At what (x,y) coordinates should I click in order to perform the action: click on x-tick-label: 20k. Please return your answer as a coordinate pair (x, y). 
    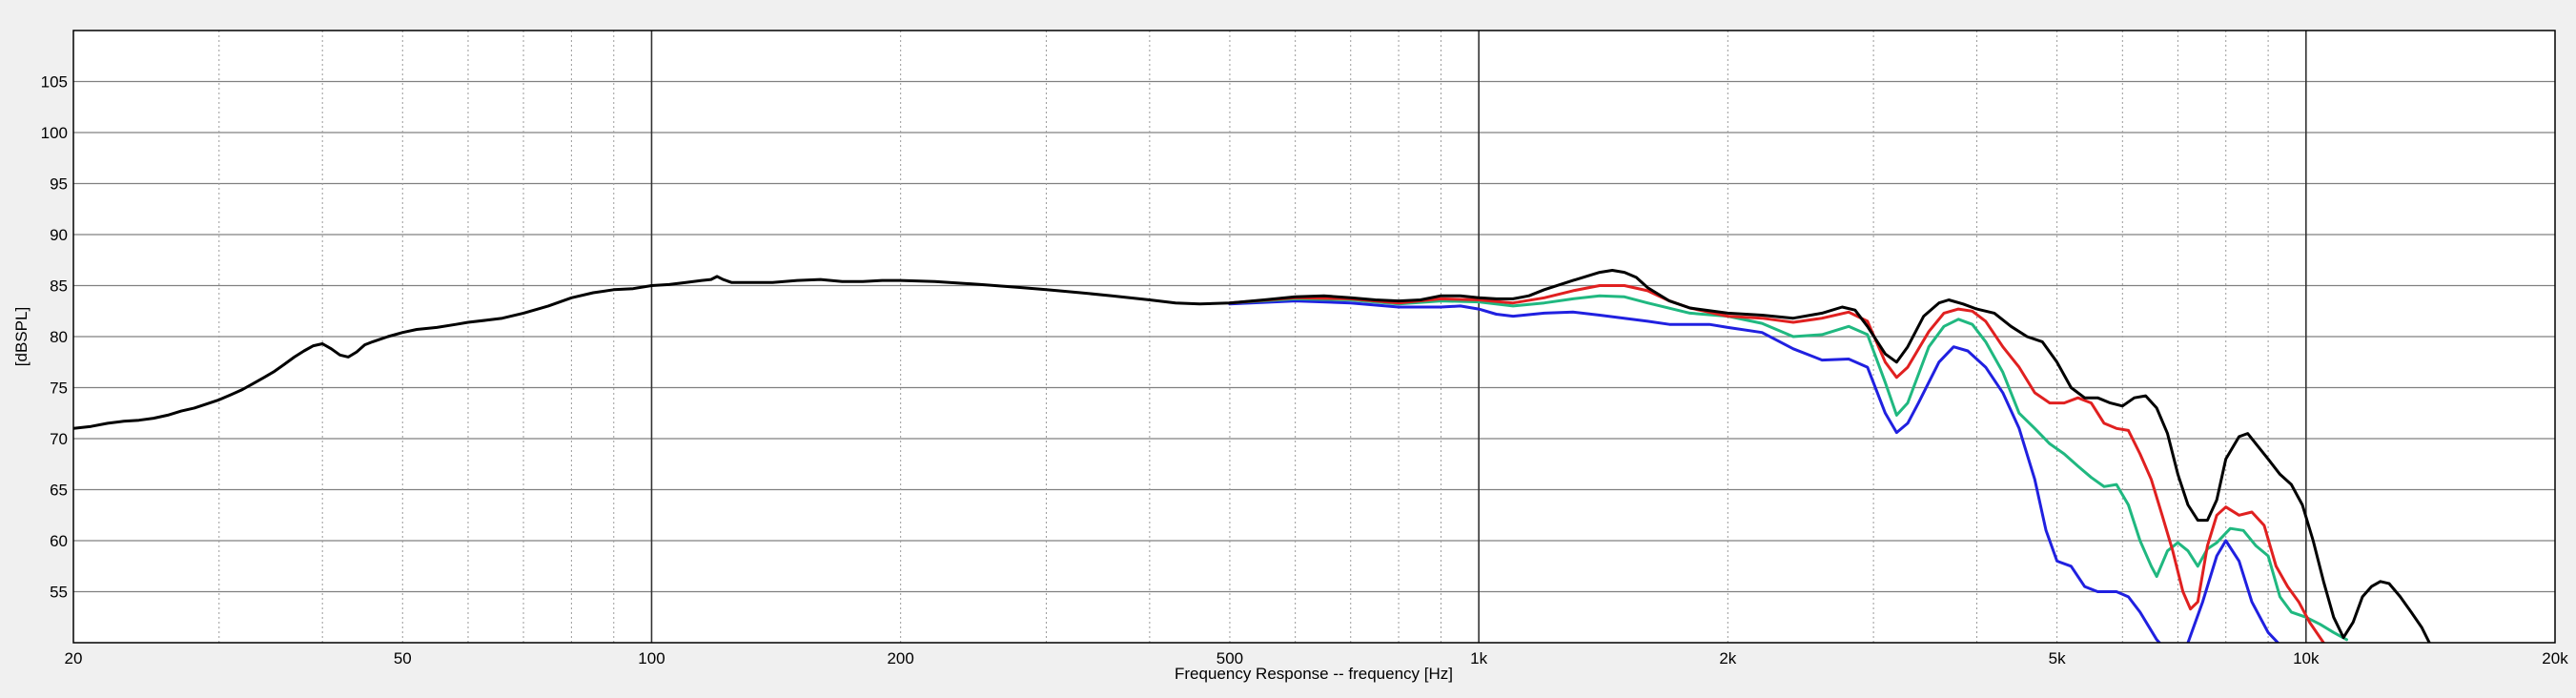
    Looking at the image, I should click on (2555, 658).